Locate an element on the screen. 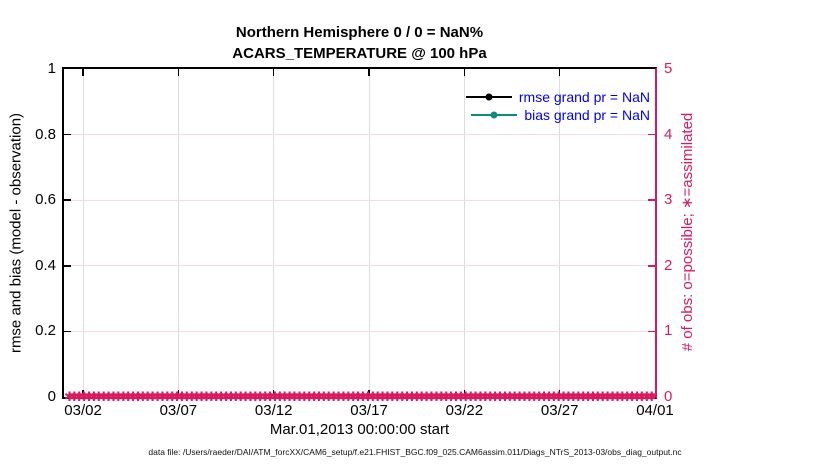 This screenshot has width=830, height=470. x-axis-label: Mar.01,2013 00:00:00 start is located at coordinates (359, 429).